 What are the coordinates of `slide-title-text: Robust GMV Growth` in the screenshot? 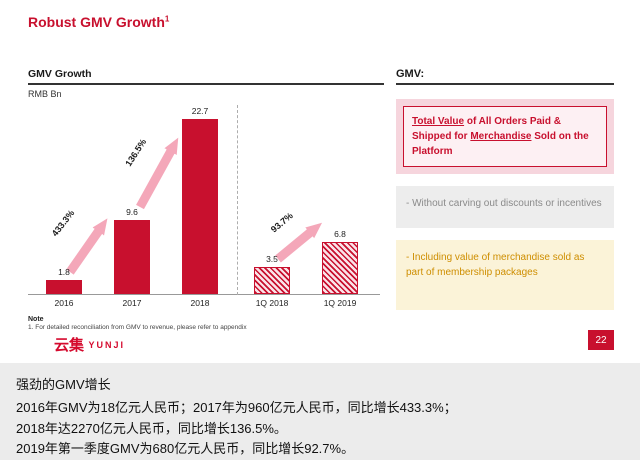 It's located at (96, 22).